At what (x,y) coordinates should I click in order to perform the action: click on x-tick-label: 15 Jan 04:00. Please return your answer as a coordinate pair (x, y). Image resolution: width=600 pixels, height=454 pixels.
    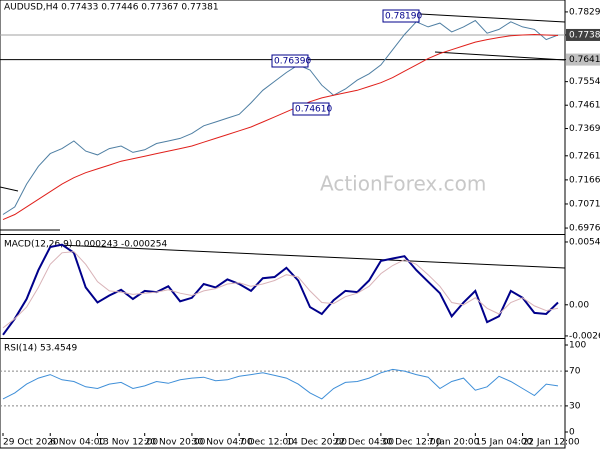
    Looking at the image, I should click on (503, 443).